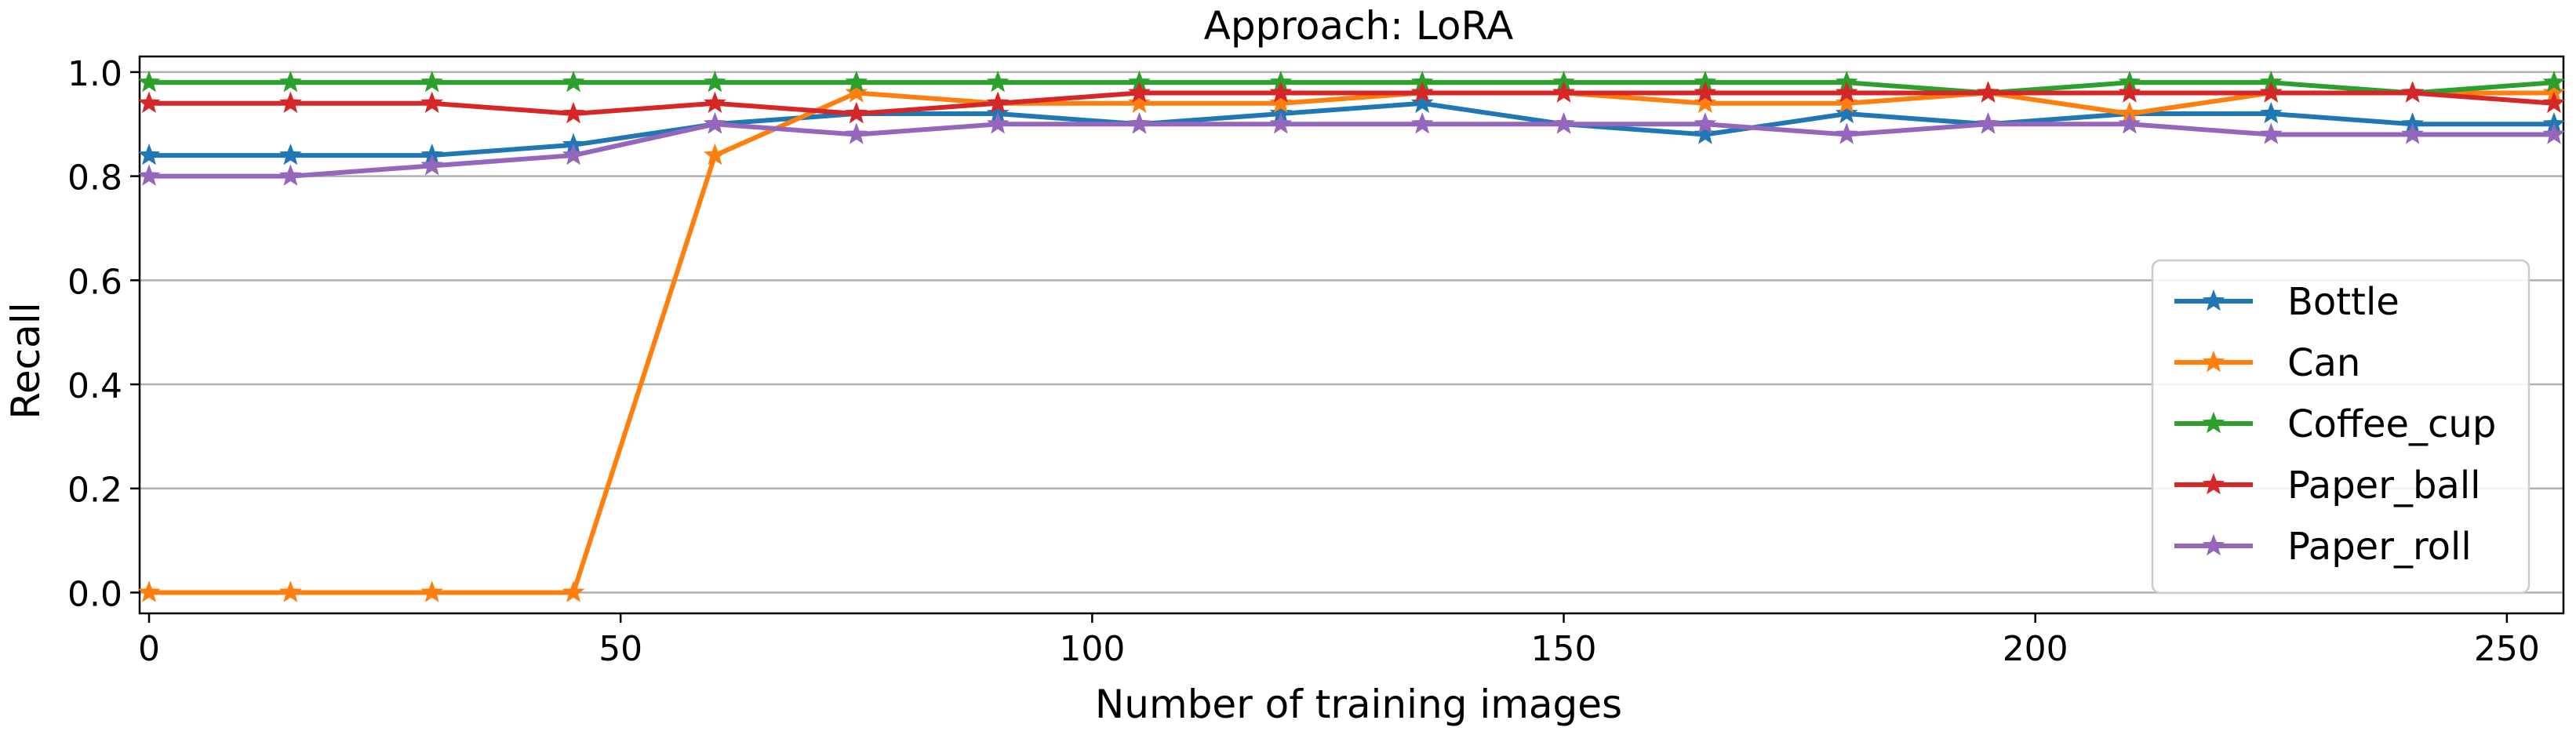 The image size is (2576, 742). I want to click on legend-label: Can, so click(2323, 363).